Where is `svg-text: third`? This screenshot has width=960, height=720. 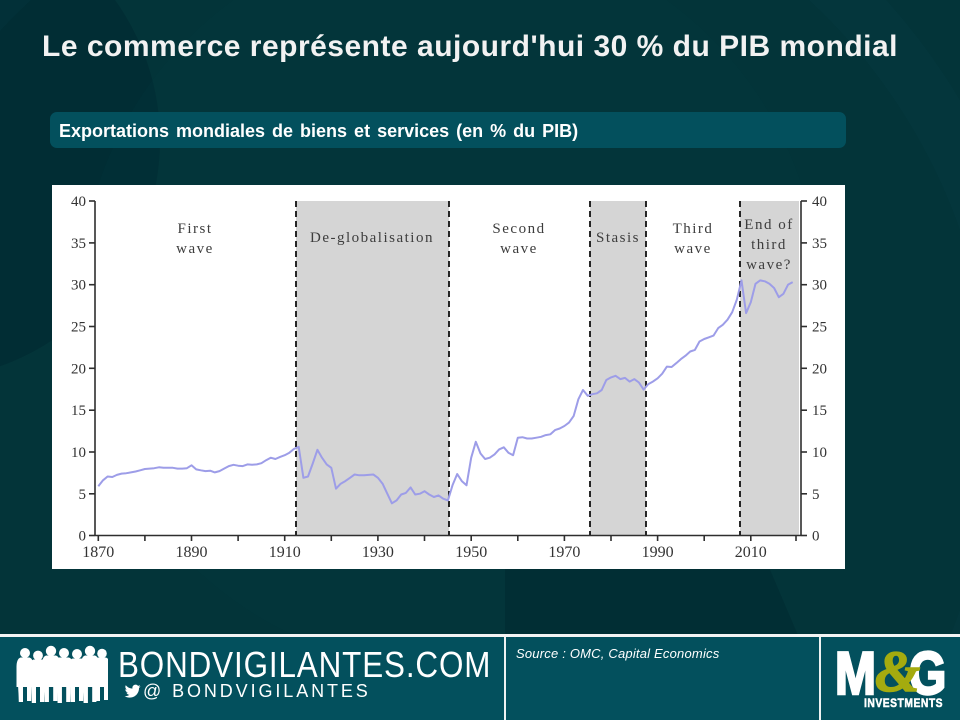 svg-text: third is located at coordinates (769, 245).